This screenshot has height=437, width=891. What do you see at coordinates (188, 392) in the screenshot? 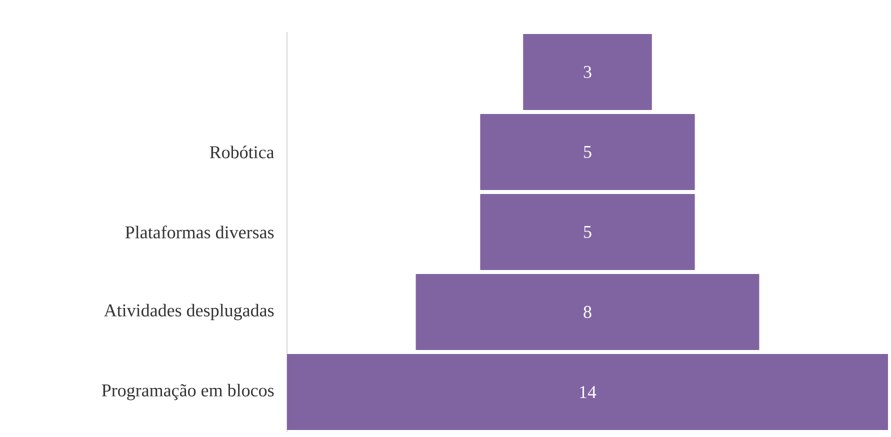
I see `category-label: Programação em blocos` at bounding box center [188, 392].